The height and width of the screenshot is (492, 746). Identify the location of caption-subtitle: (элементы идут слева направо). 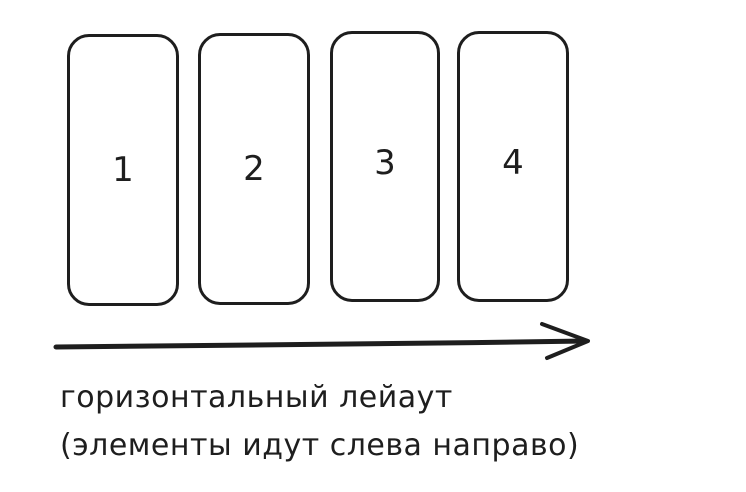
(320, 445).